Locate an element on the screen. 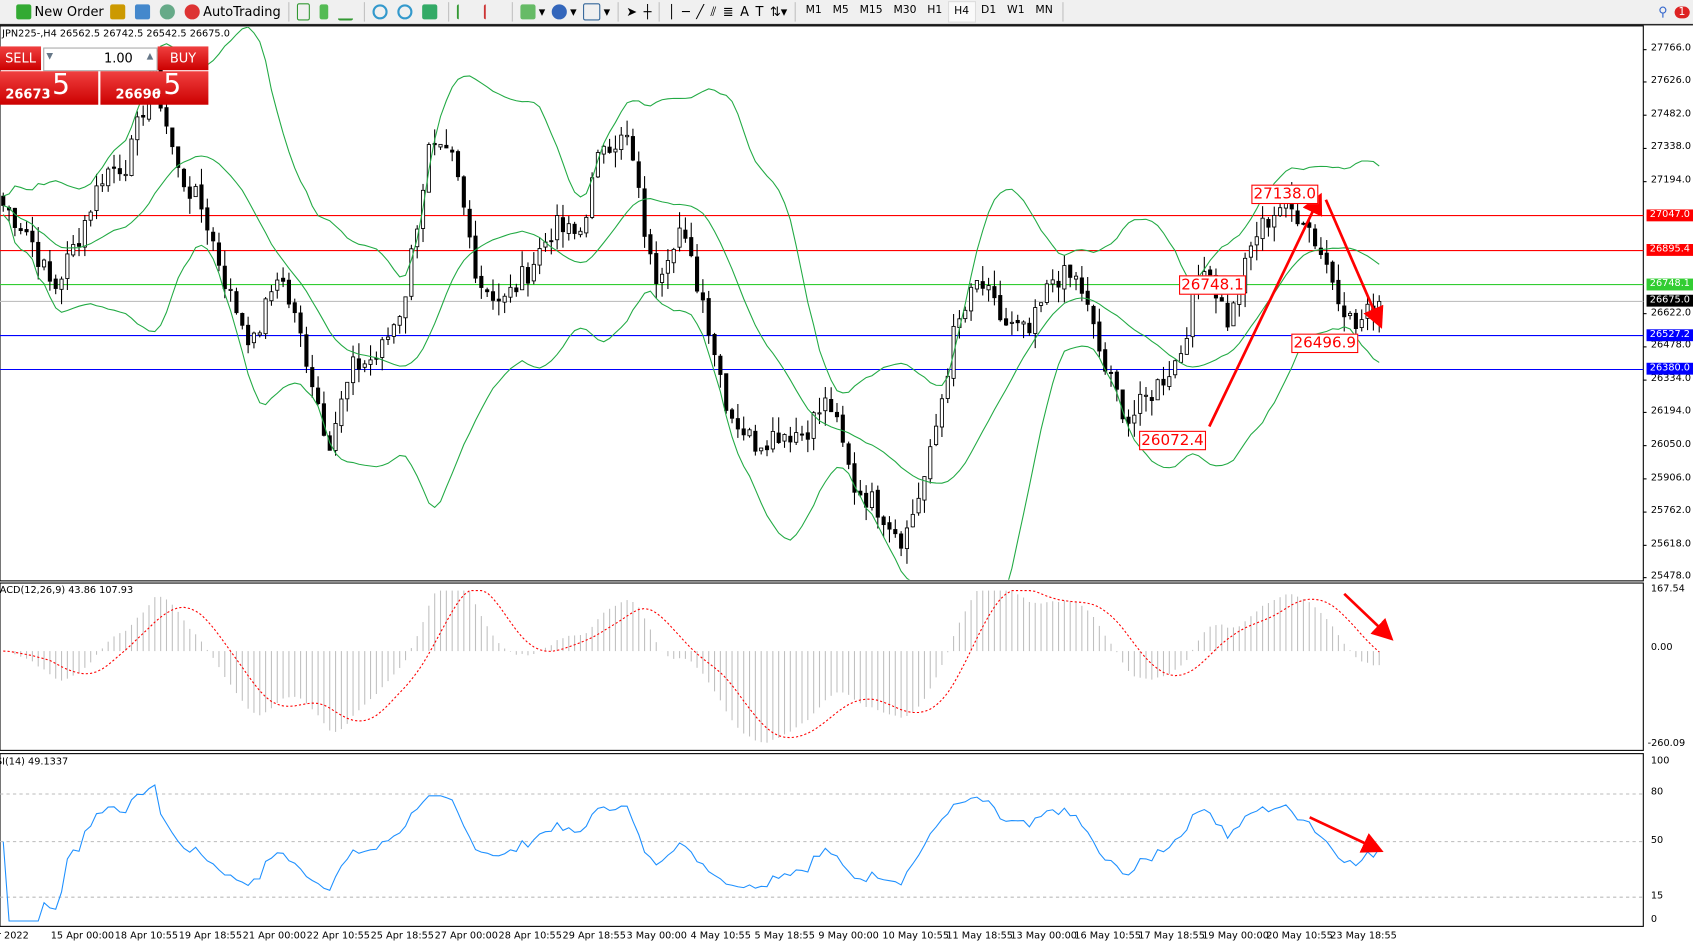 This screenshot has height=946, width=1693. timeframe-m1: M1 is located at coordinates (813, 10).